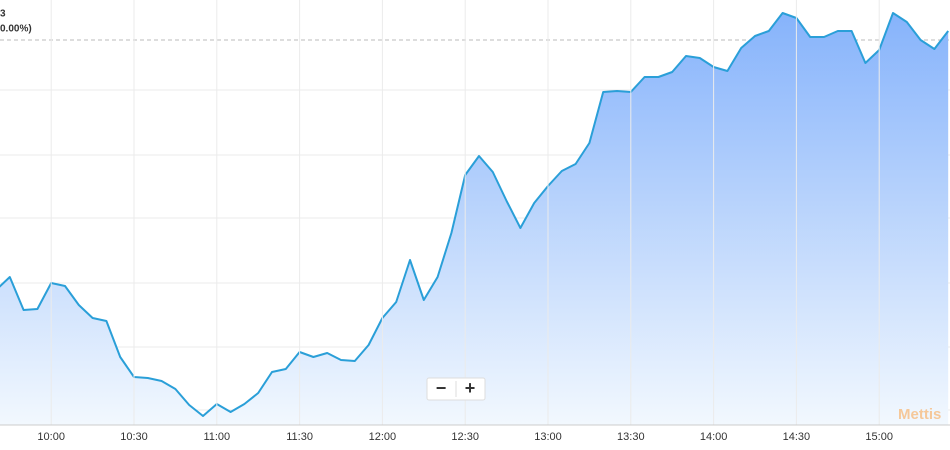 This screenshot has height=450, width=950. Describe the element at coordinates (299, 437) in the screenshot. I see `x-tick-label: 11:30` at that location.